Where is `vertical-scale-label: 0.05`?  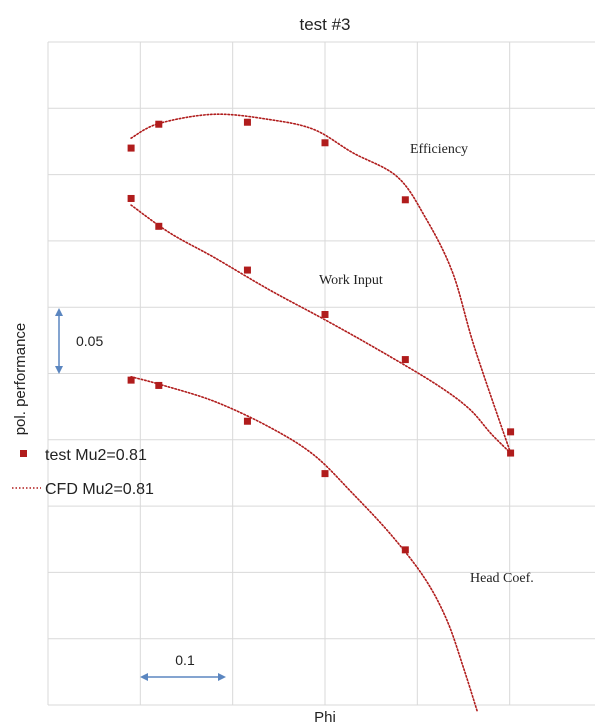 vertical-scale-label: 0.05 is located at coordinates (89, 341).